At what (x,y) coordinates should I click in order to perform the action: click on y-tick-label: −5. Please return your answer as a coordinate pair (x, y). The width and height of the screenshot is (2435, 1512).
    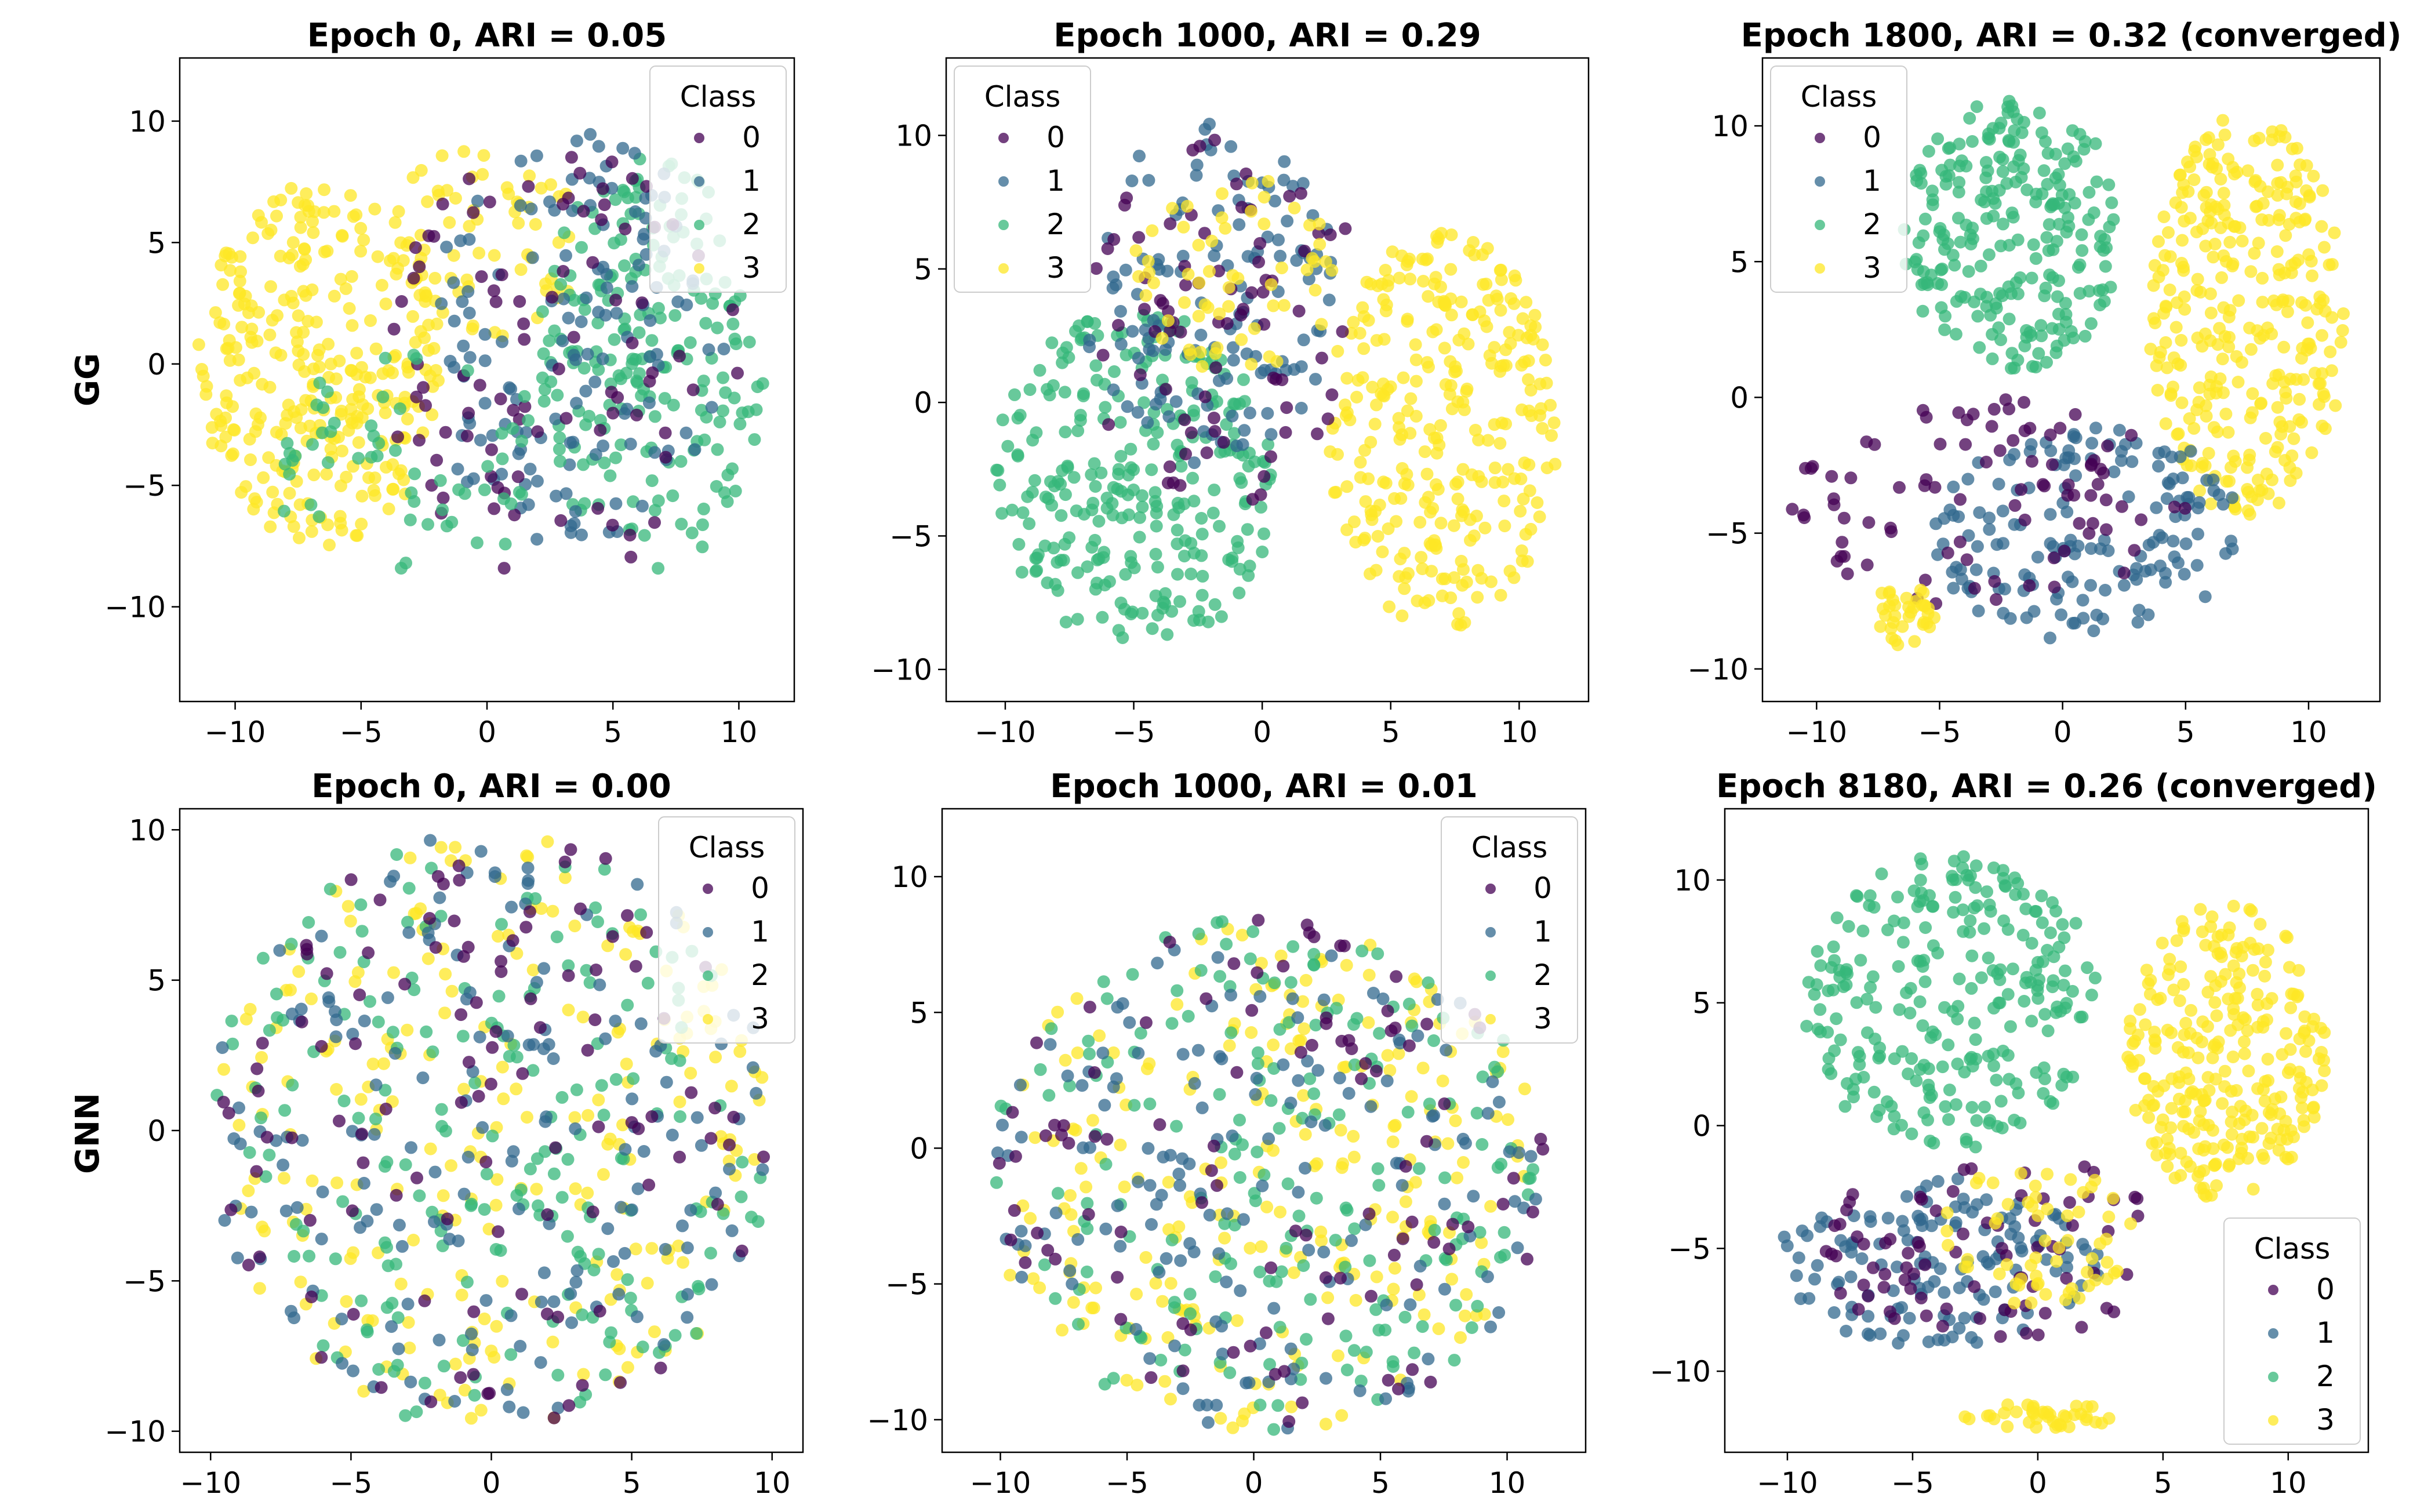
    Looking at the image, I should click on (144, 1281).